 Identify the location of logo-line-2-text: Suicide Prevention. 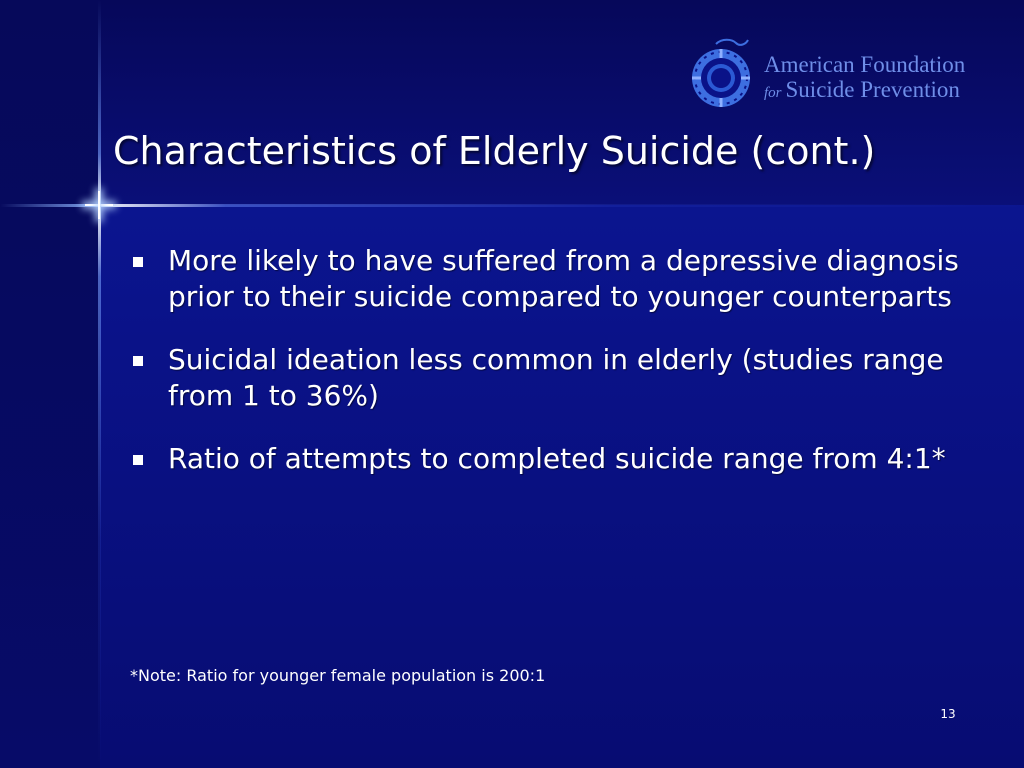
(872, 89).